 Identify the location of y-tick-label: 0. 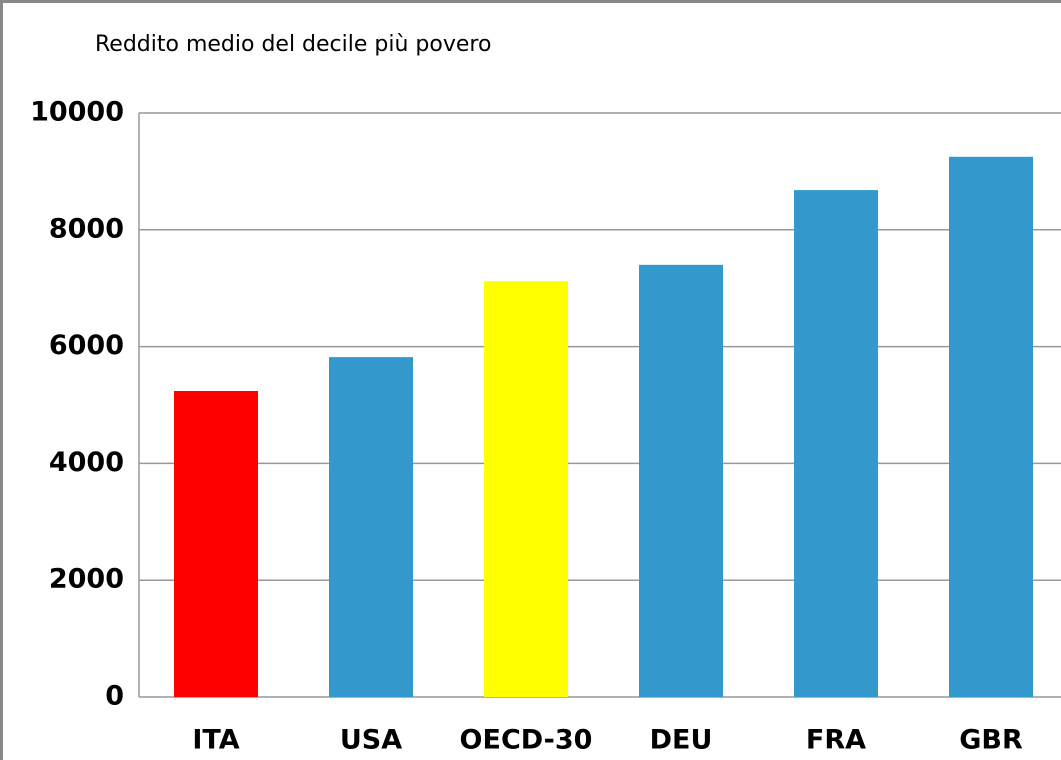
(114, 696).